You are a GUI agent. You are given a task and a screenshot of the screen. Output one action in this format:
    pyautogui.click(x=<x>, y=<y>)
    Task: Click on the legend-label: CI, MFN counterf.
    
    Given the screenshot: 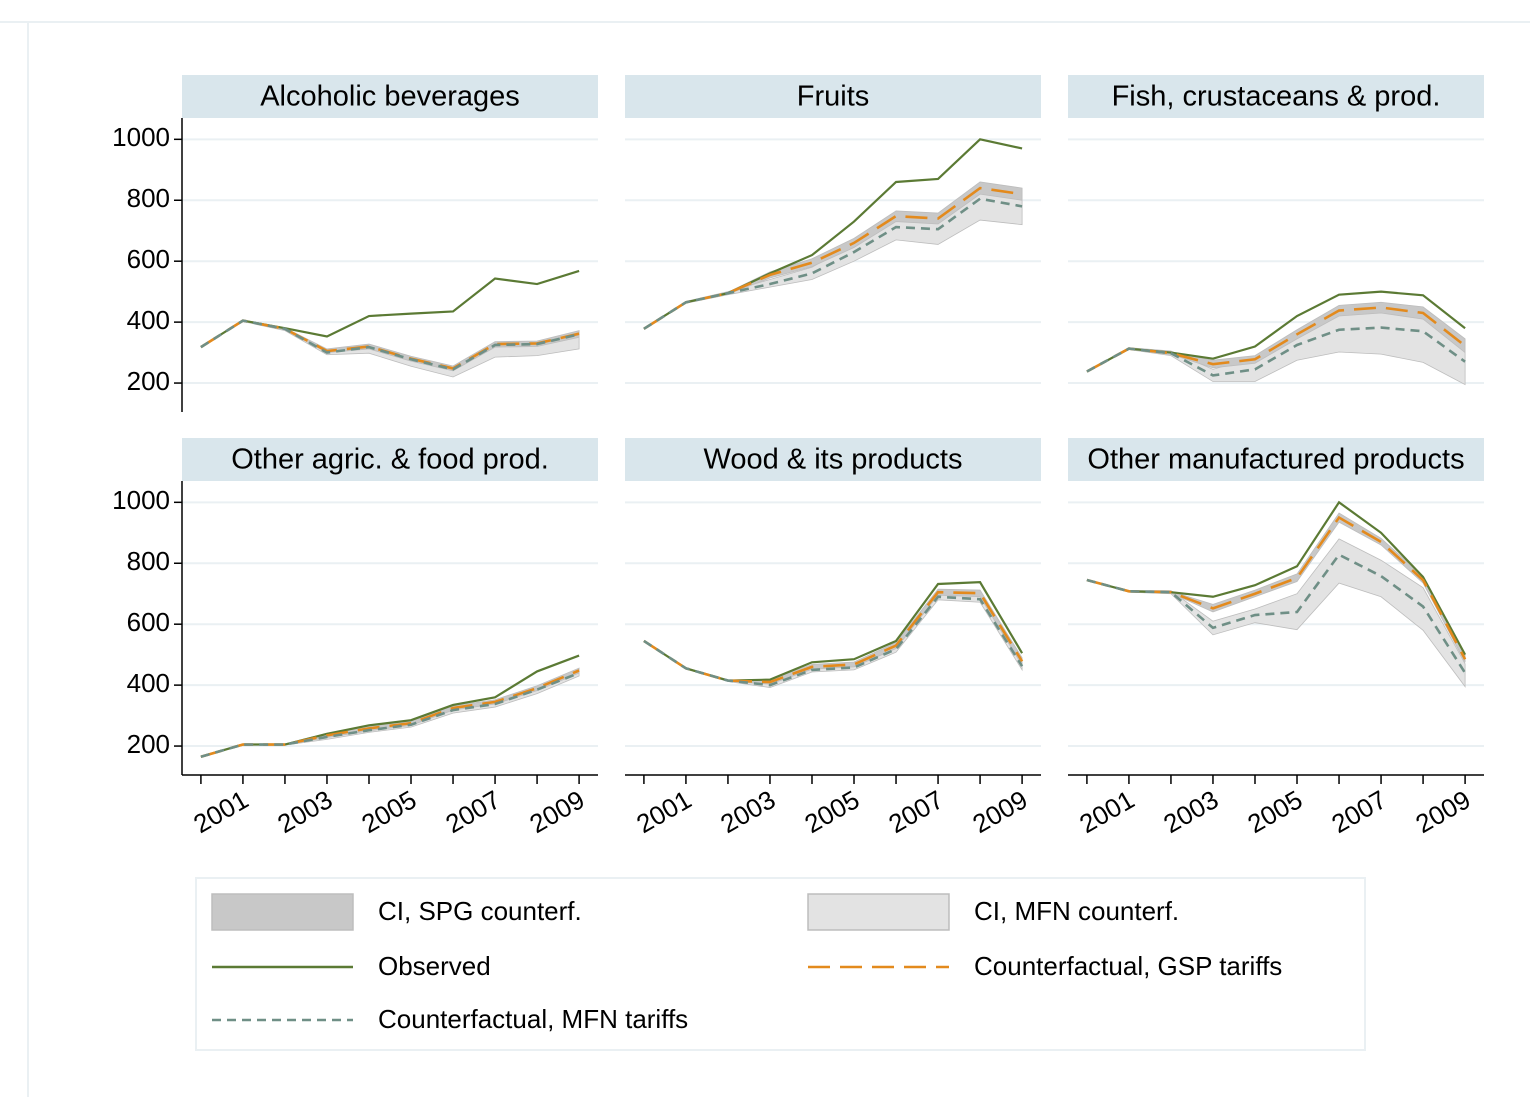 What is the action you would take?
    pyautogui.click(x=1076, y=911)
    